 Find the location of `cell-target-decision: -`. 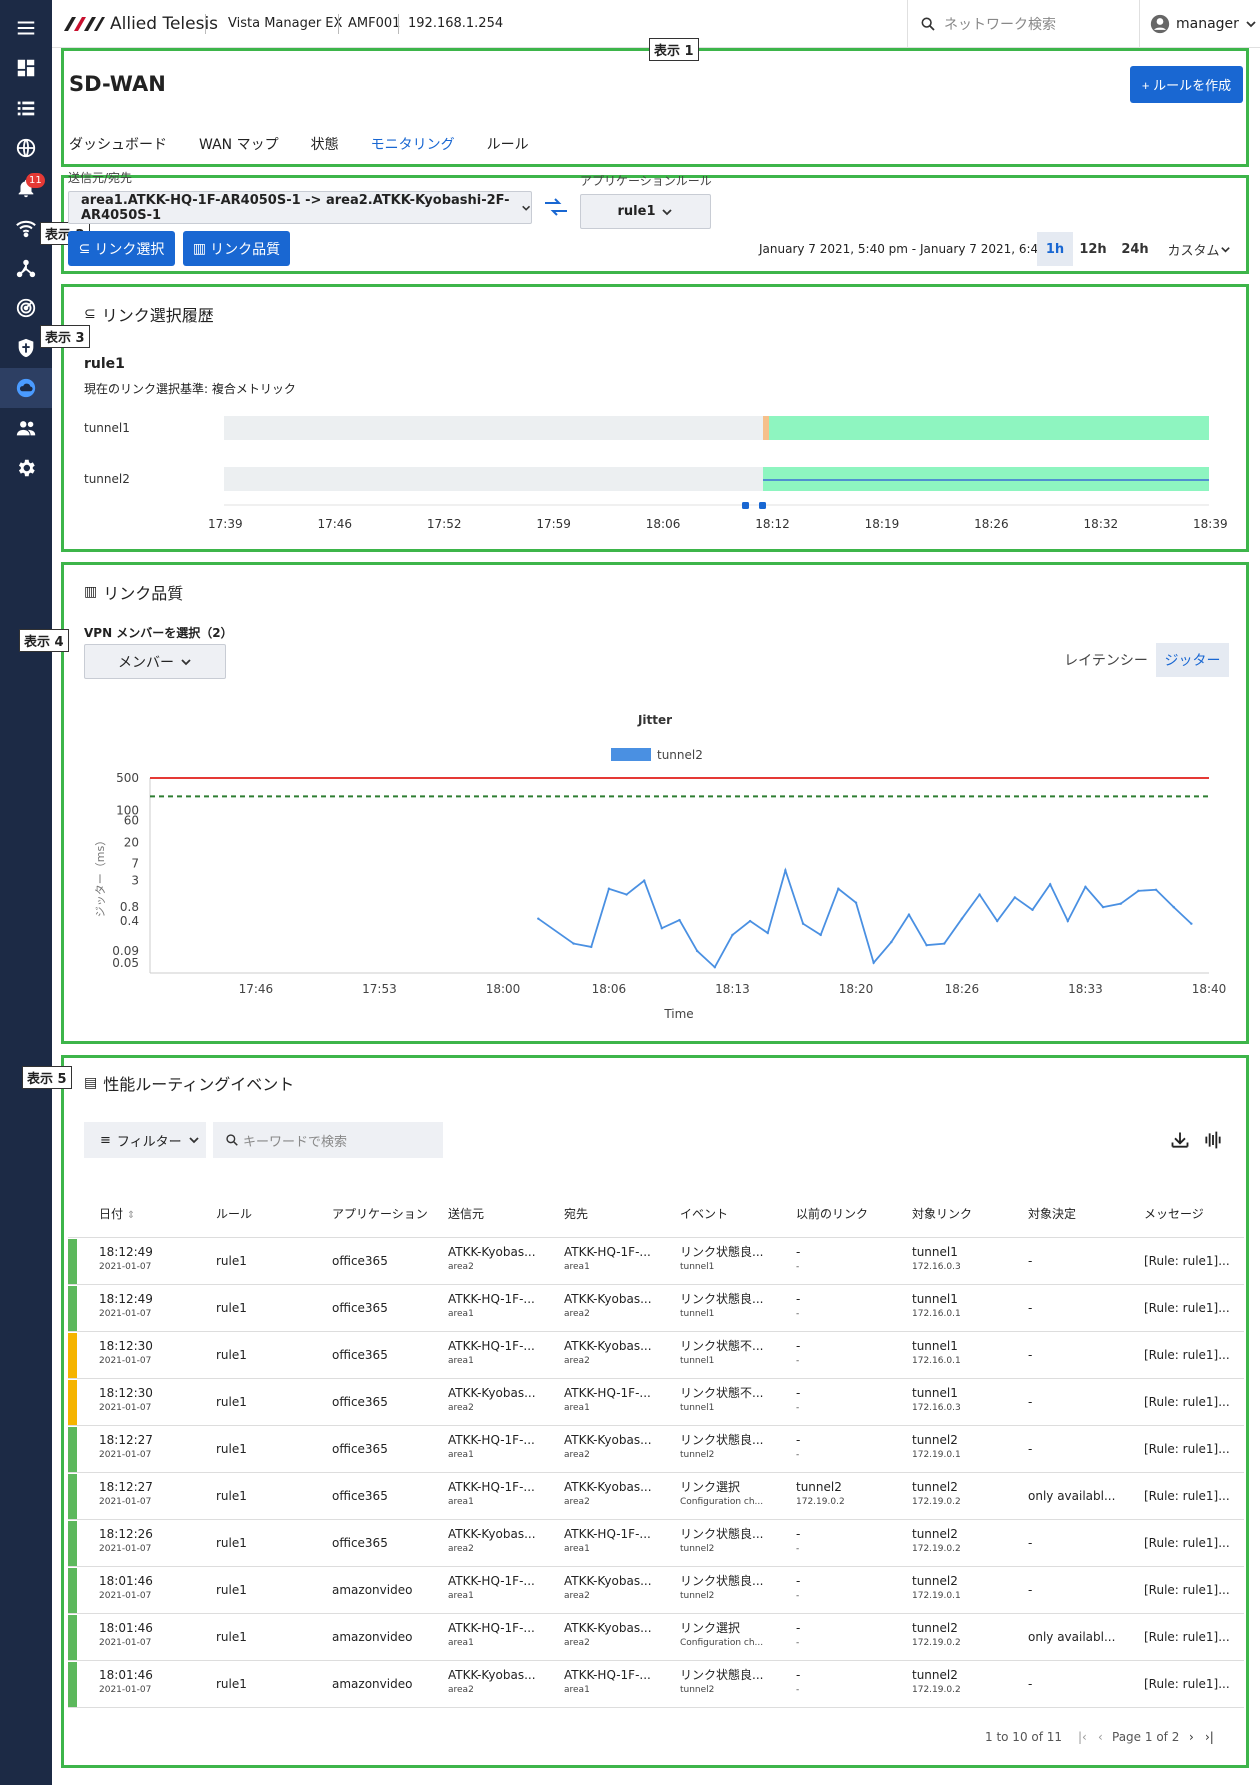

cell-target-decision: - is located at coordinates (1030, 1449).